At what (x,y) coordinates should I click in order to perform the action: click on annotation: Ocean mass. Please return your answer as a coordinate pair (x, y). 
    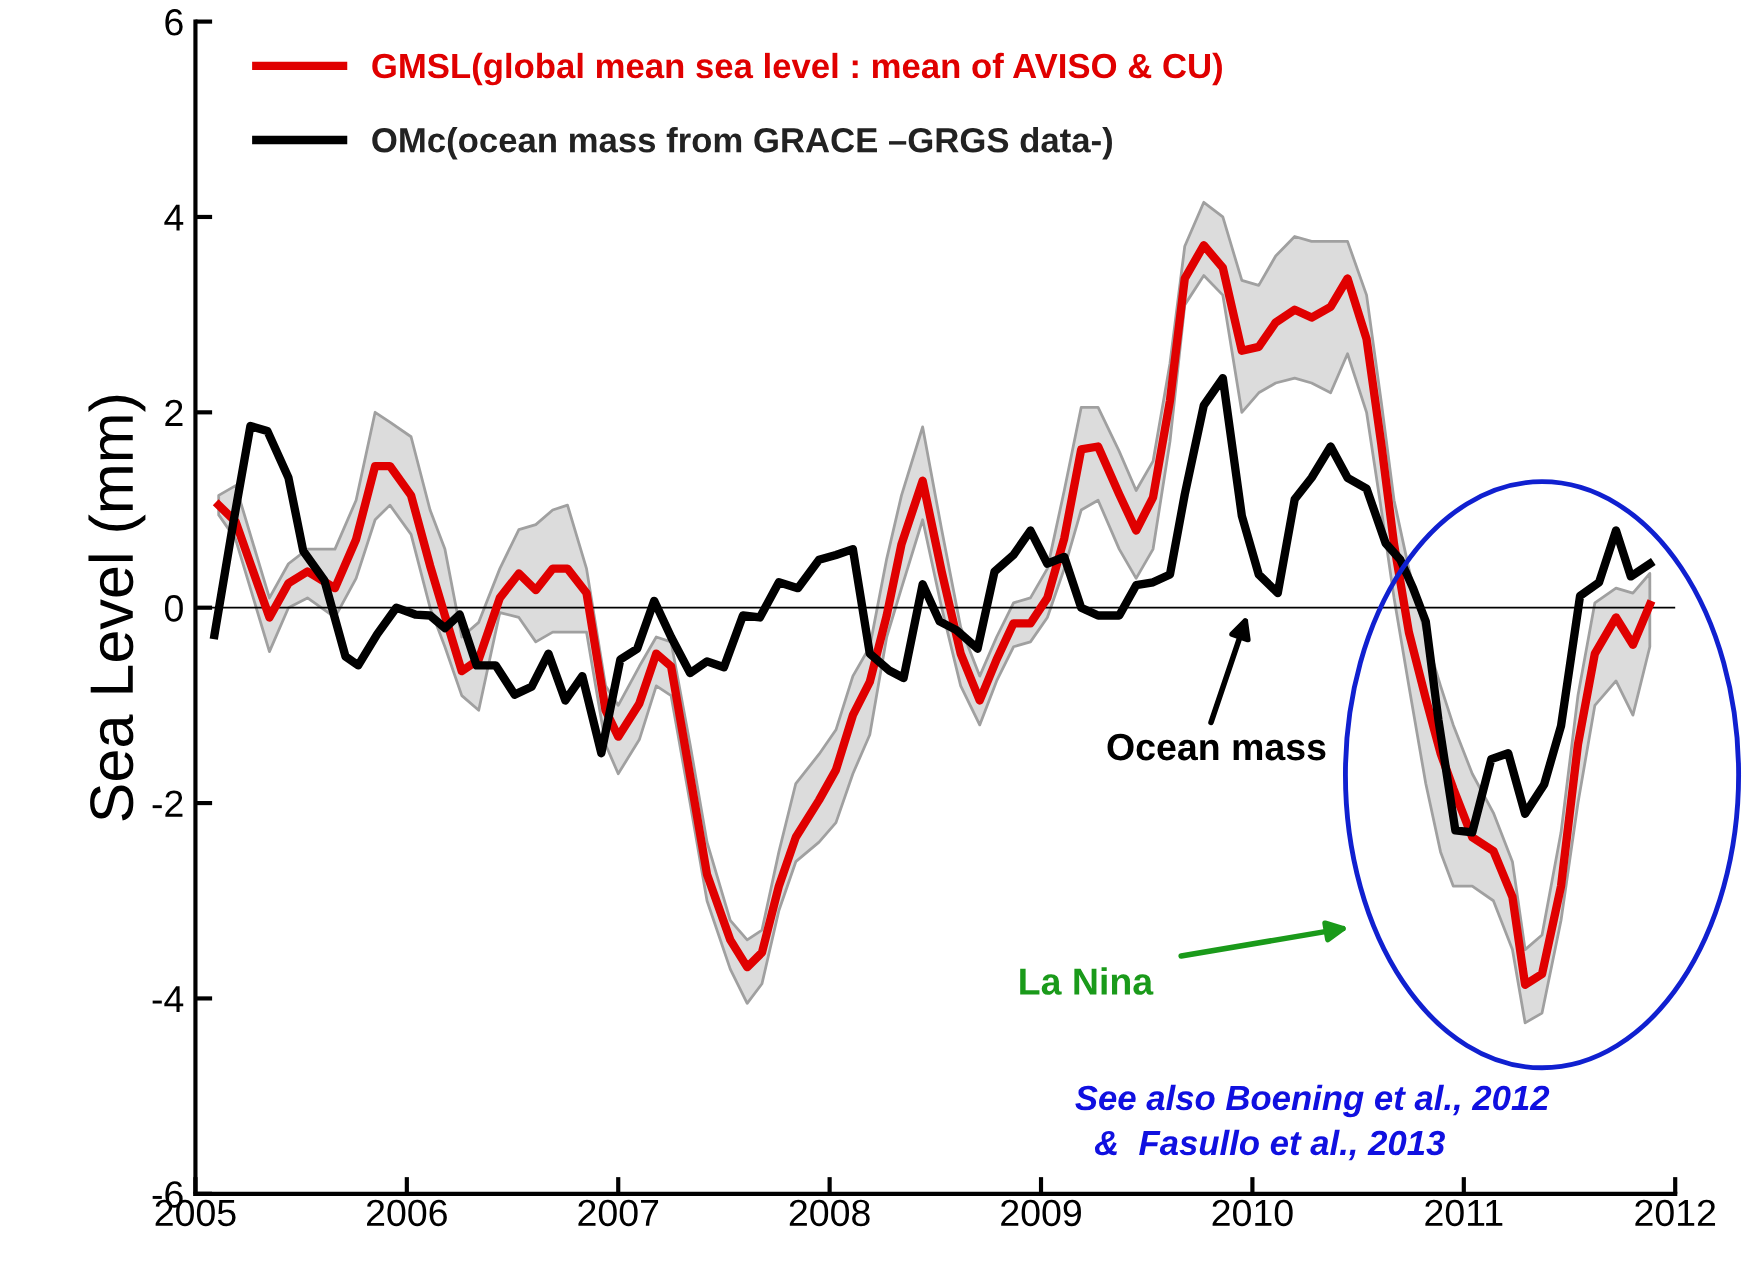
    Looking at the image, I should click on (1216, 747).